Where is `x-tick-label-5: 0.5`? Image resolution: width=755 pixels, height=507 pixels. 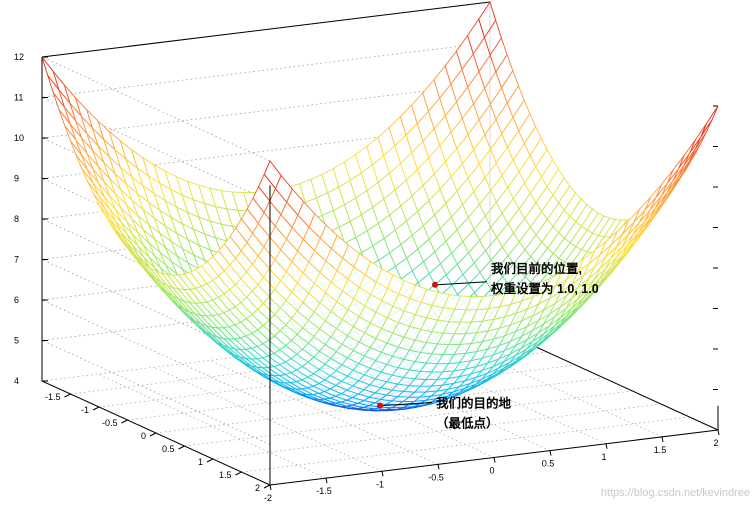 x-tick-label-5: 0.5 is located at coordinates (548, 464).